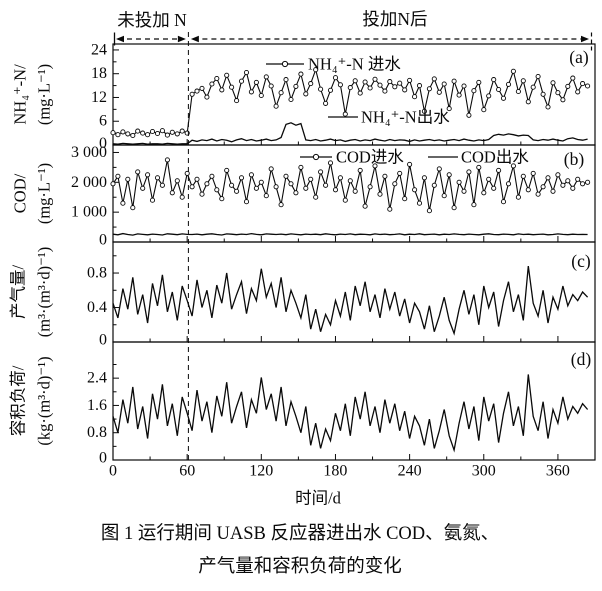  What do you see at coordinates (97, 378) in the screenshot?
I see `y-tick-label: 2.4` at bounding box center [97, 378].